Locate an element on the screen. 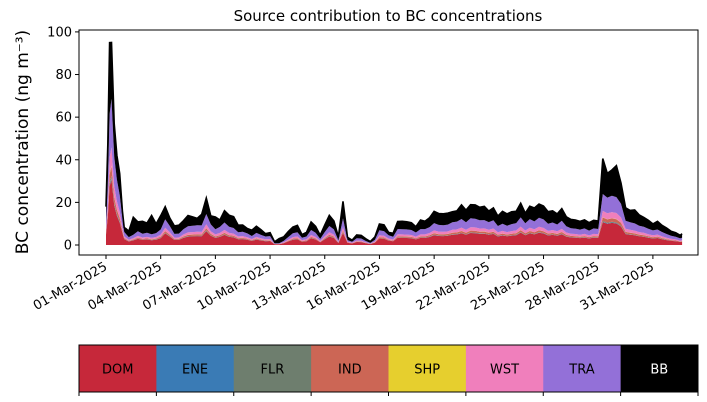 The width and height of the screenshot is (707, 402). legend-label-flr: FLR is located at coordinates (273, 370).